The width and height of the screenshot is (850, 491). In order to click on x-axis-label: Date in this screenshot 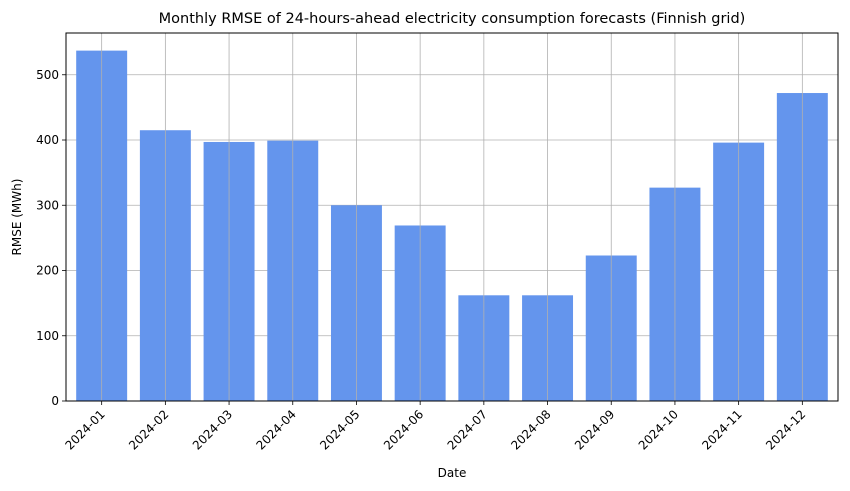, I will do `click(452, 473)`.